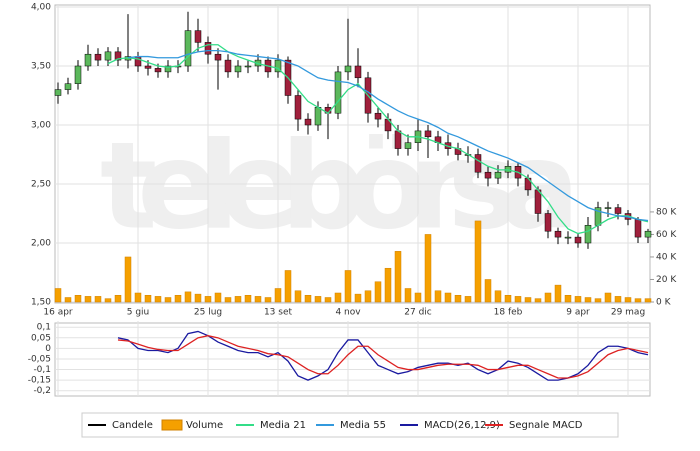  I want to click on legend-label: Volume, so click(204, 425).